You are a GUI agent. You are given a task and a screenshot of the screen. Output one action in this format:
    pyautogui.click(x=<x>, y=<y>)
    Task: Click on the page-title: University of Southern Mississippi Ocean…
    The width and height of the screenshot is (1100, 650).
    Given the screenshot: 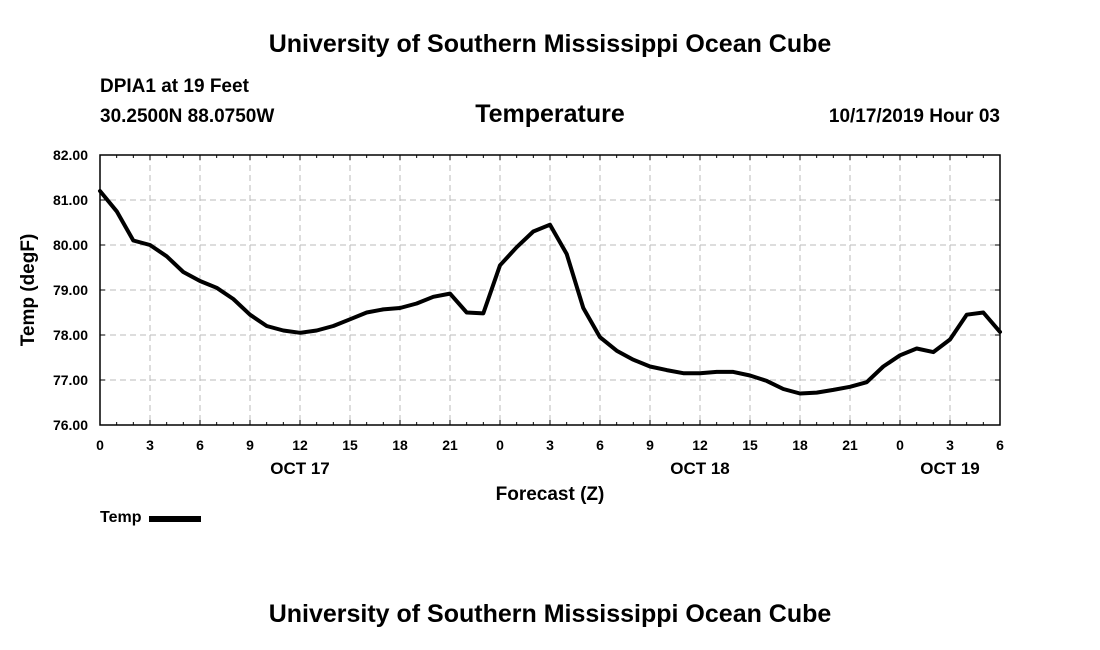 What is the action you would take?
    pyautogui.click(x=550, y=44)
    